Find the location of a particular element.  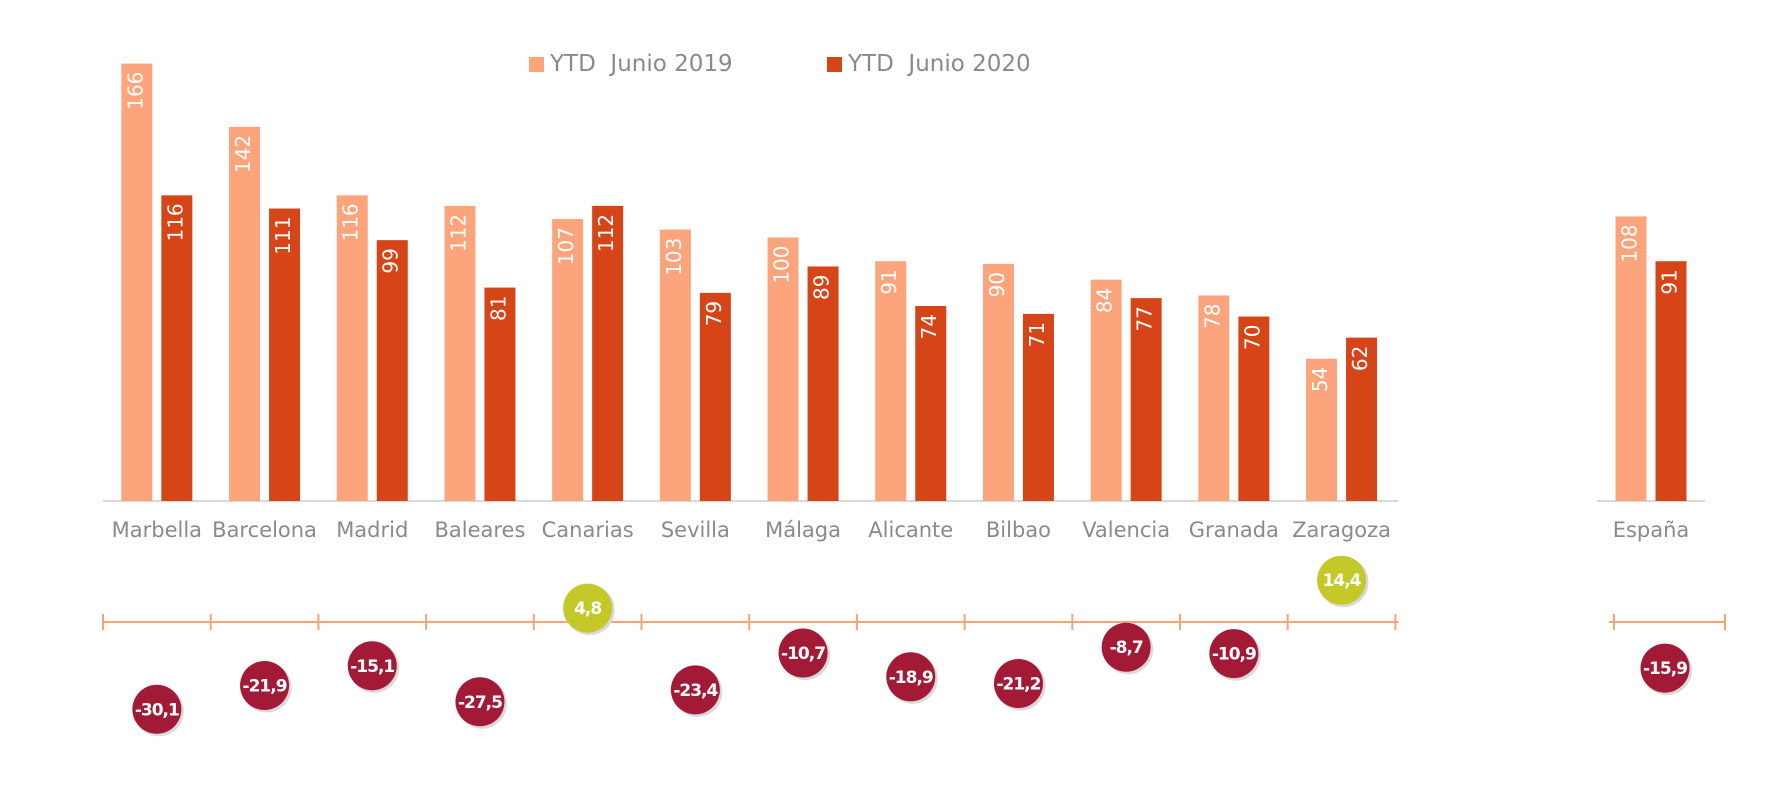

bar-value-label: 54 is located at coordinates (1320, 379).